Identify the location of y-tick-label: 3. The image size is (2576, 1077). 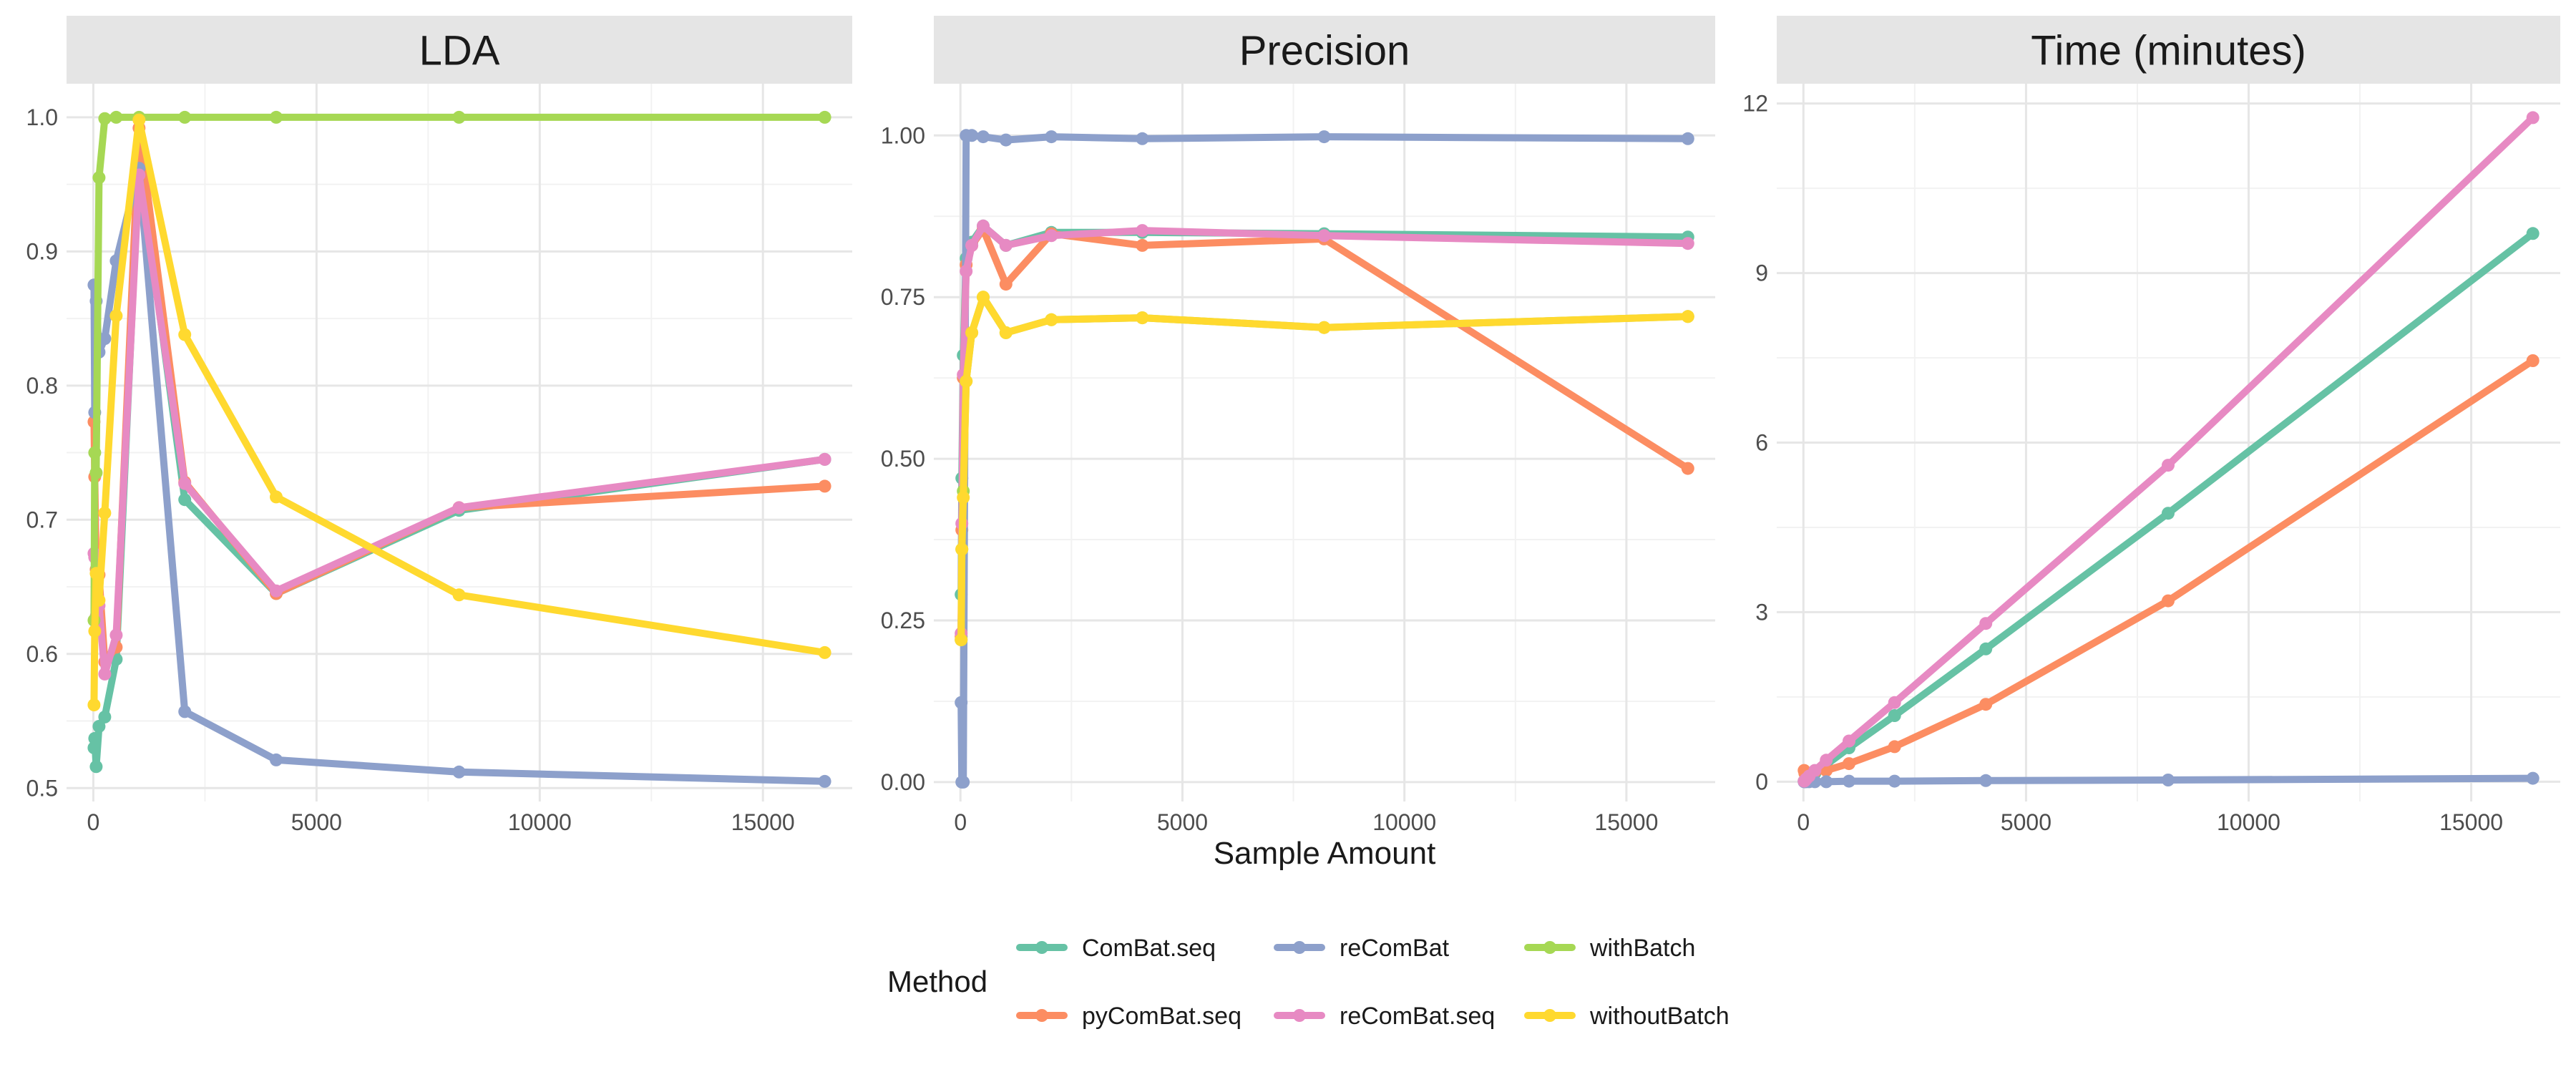
(1761, 612).